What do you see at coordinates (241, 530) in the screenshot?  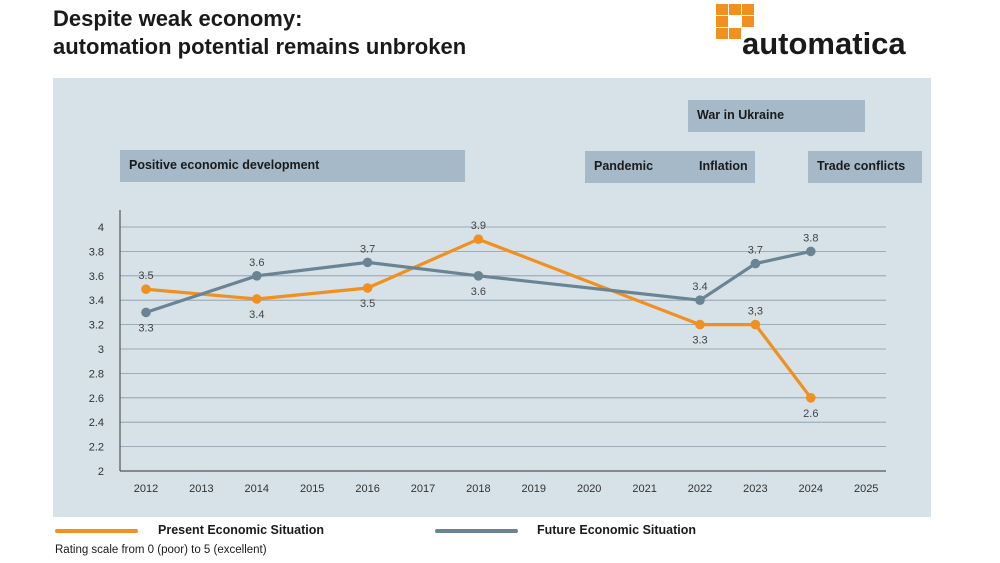 I see `legend-present: Present Economic Situation` at bounding box center [241, 530].